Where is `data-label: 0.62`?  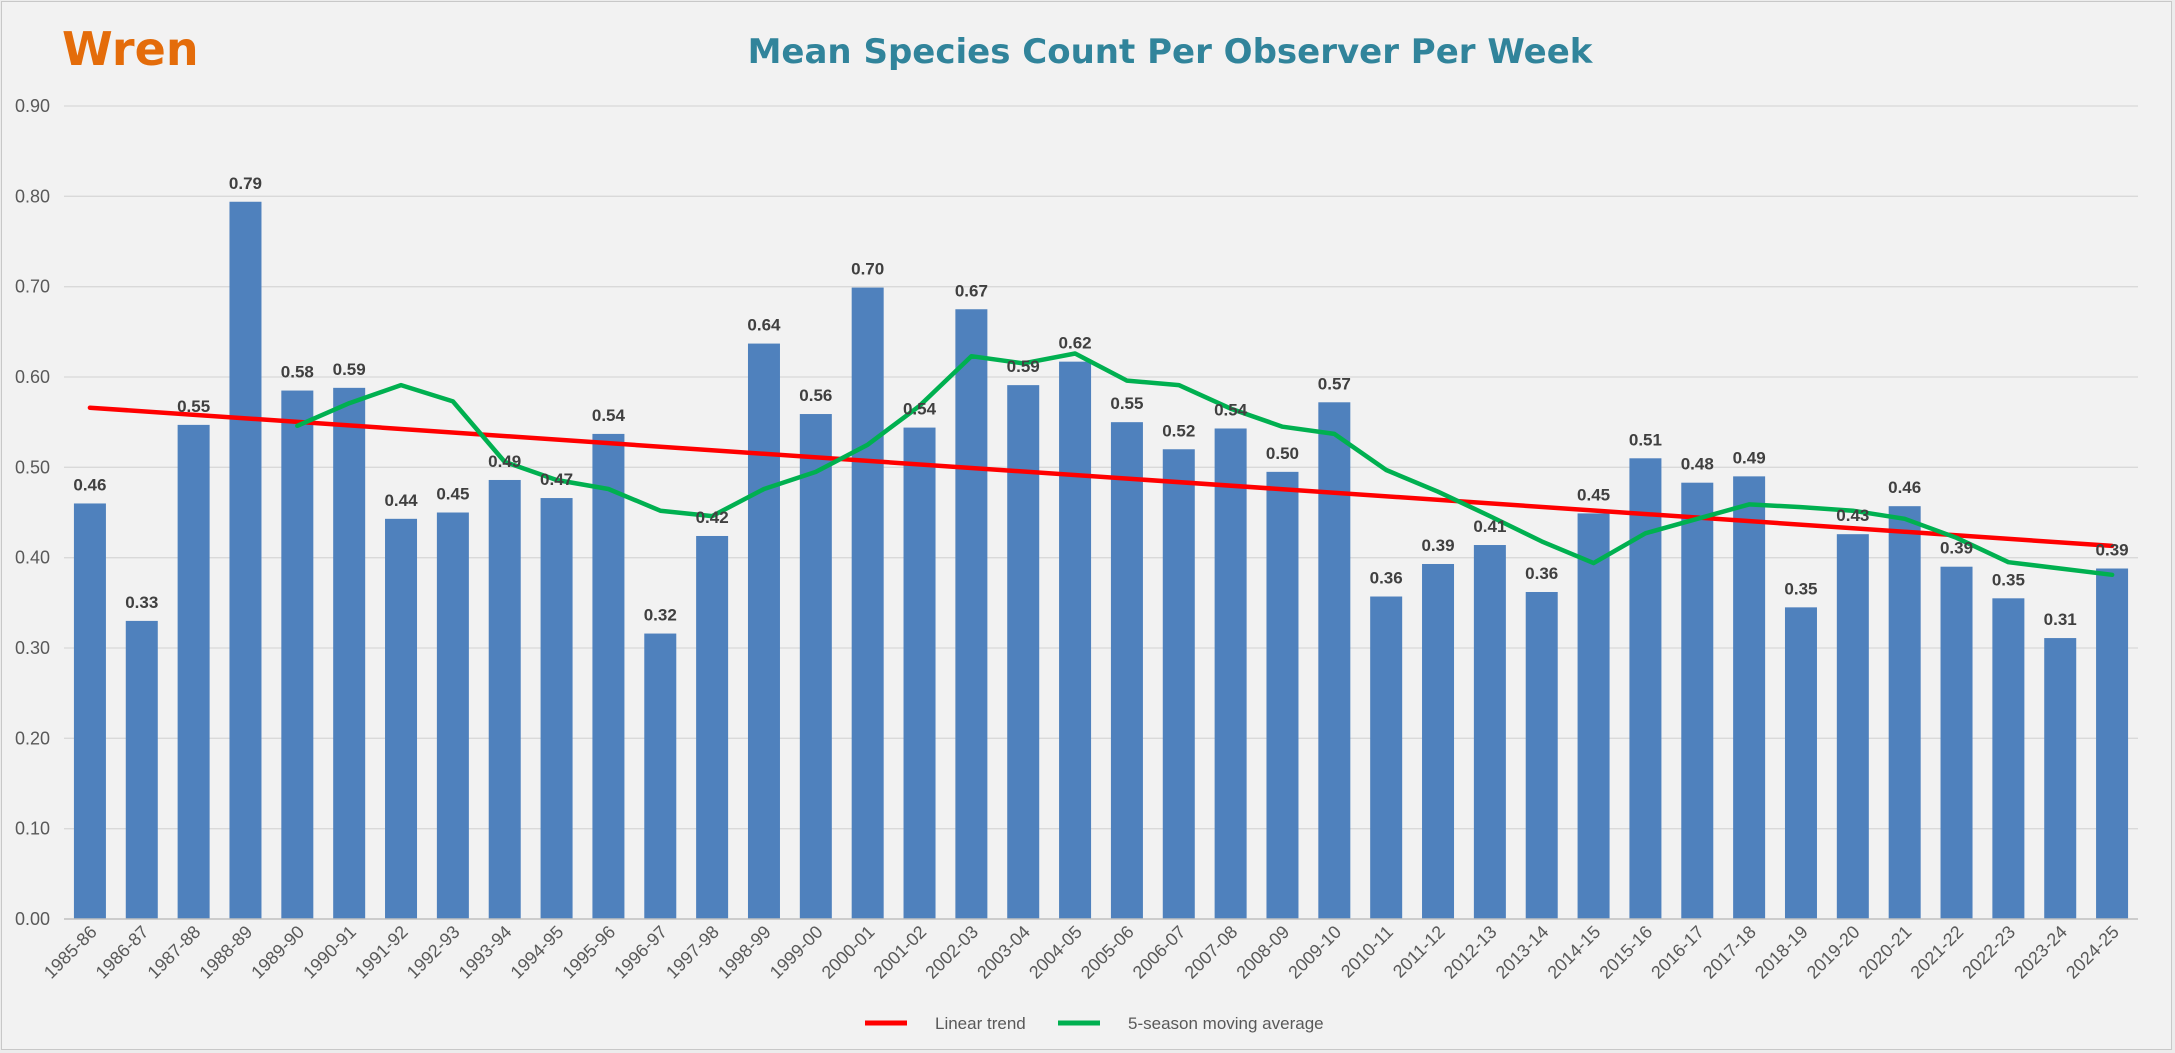
data-label: 0.62 is located at coordinates (1075, 343).